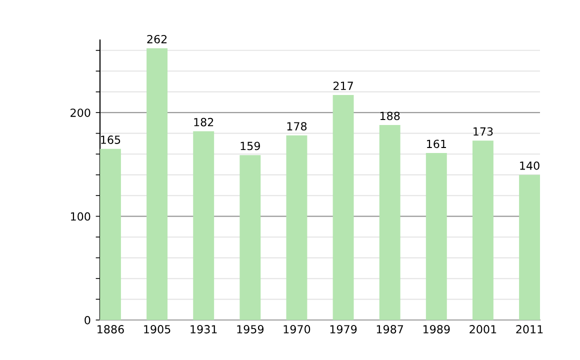 The width and height of the screenshot is (580, 360). What do you see at coordinates (343, 329) in the screenshot?
I see `x-tick-label: 1979` at bounding box center [343, 329].